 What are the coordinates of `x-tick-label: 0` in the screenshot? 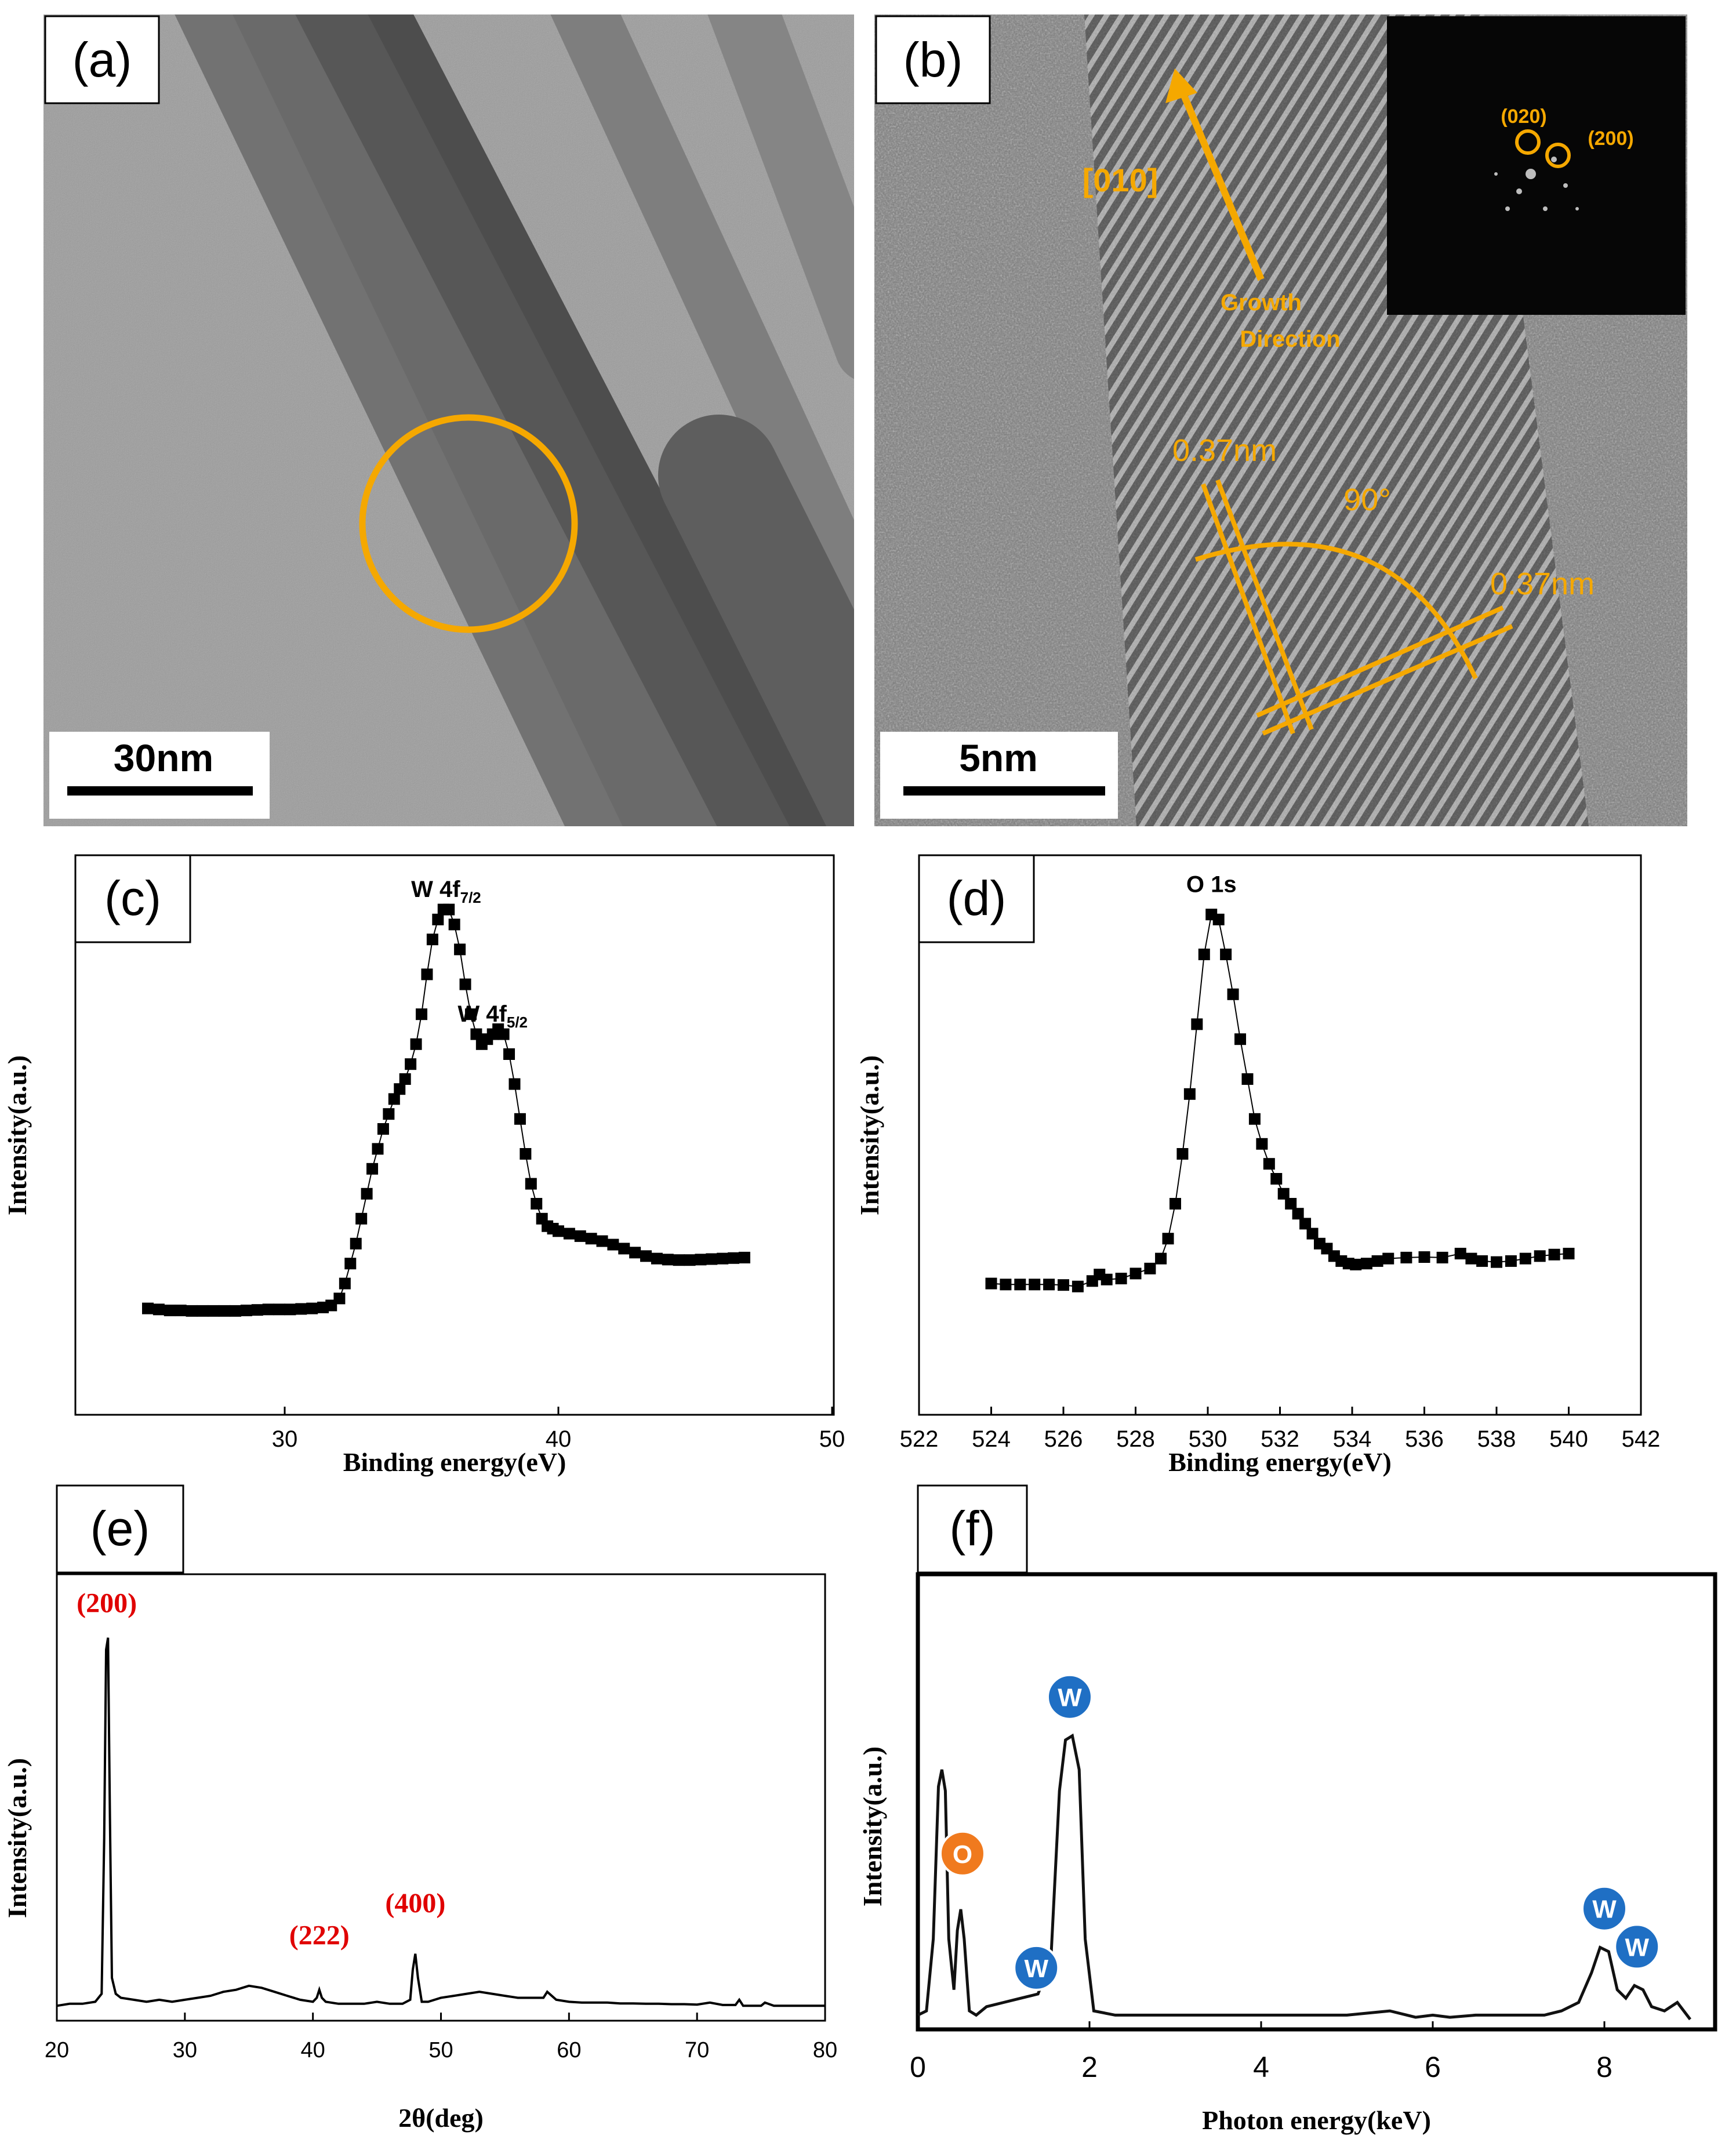 It's located at (918, 2067).